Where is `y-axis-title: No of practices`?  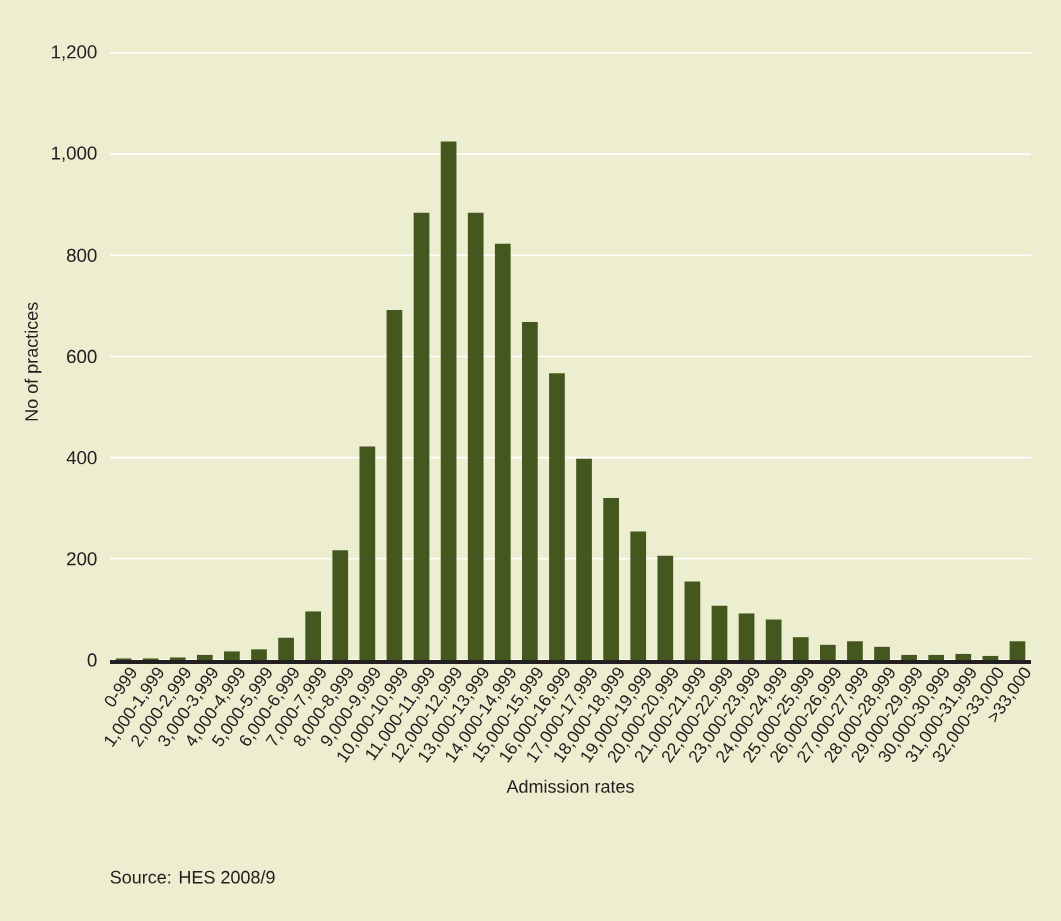
y-axis-title: No of practices is located at coordinates (33, 361).